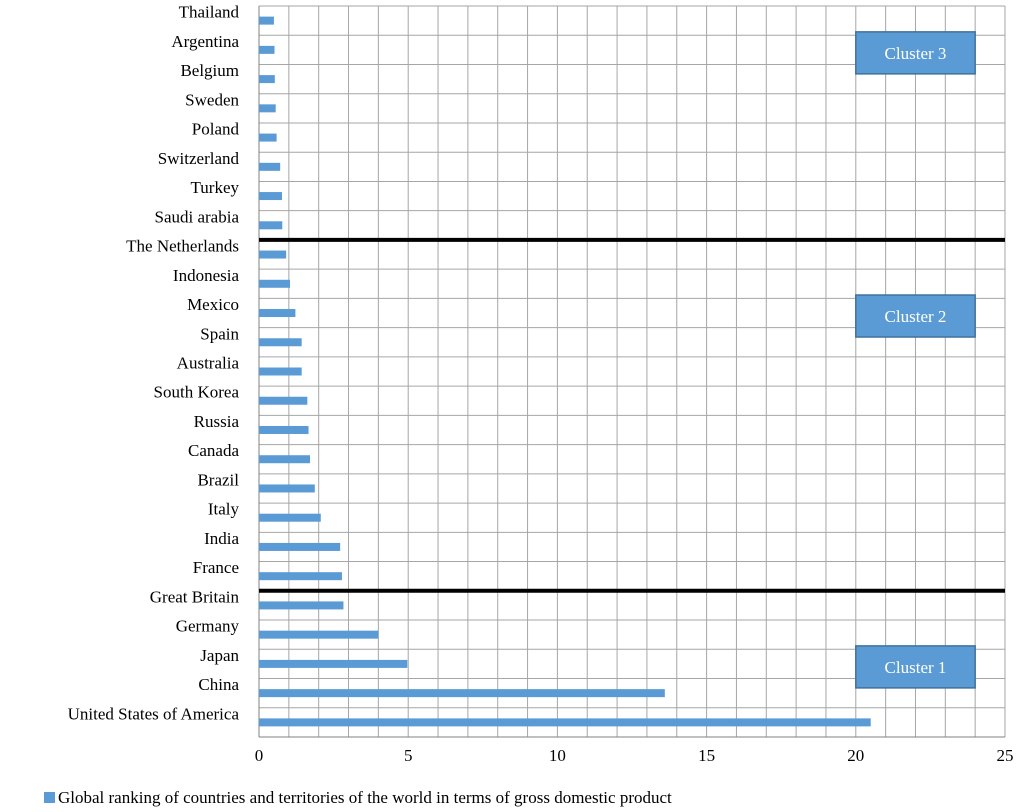 Image resolution: width=1021 pixels, height=812 pixels. I want to click on cluster-label-box: Cluster 3, so click(915, 53).